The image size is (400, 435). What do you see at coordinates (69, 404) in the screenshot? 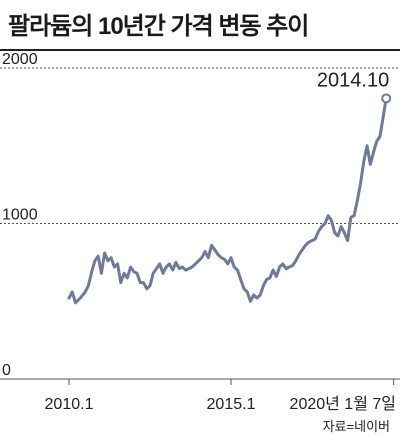
I see `x-tick-label: 2010.1` at bounding box center [69, 404].